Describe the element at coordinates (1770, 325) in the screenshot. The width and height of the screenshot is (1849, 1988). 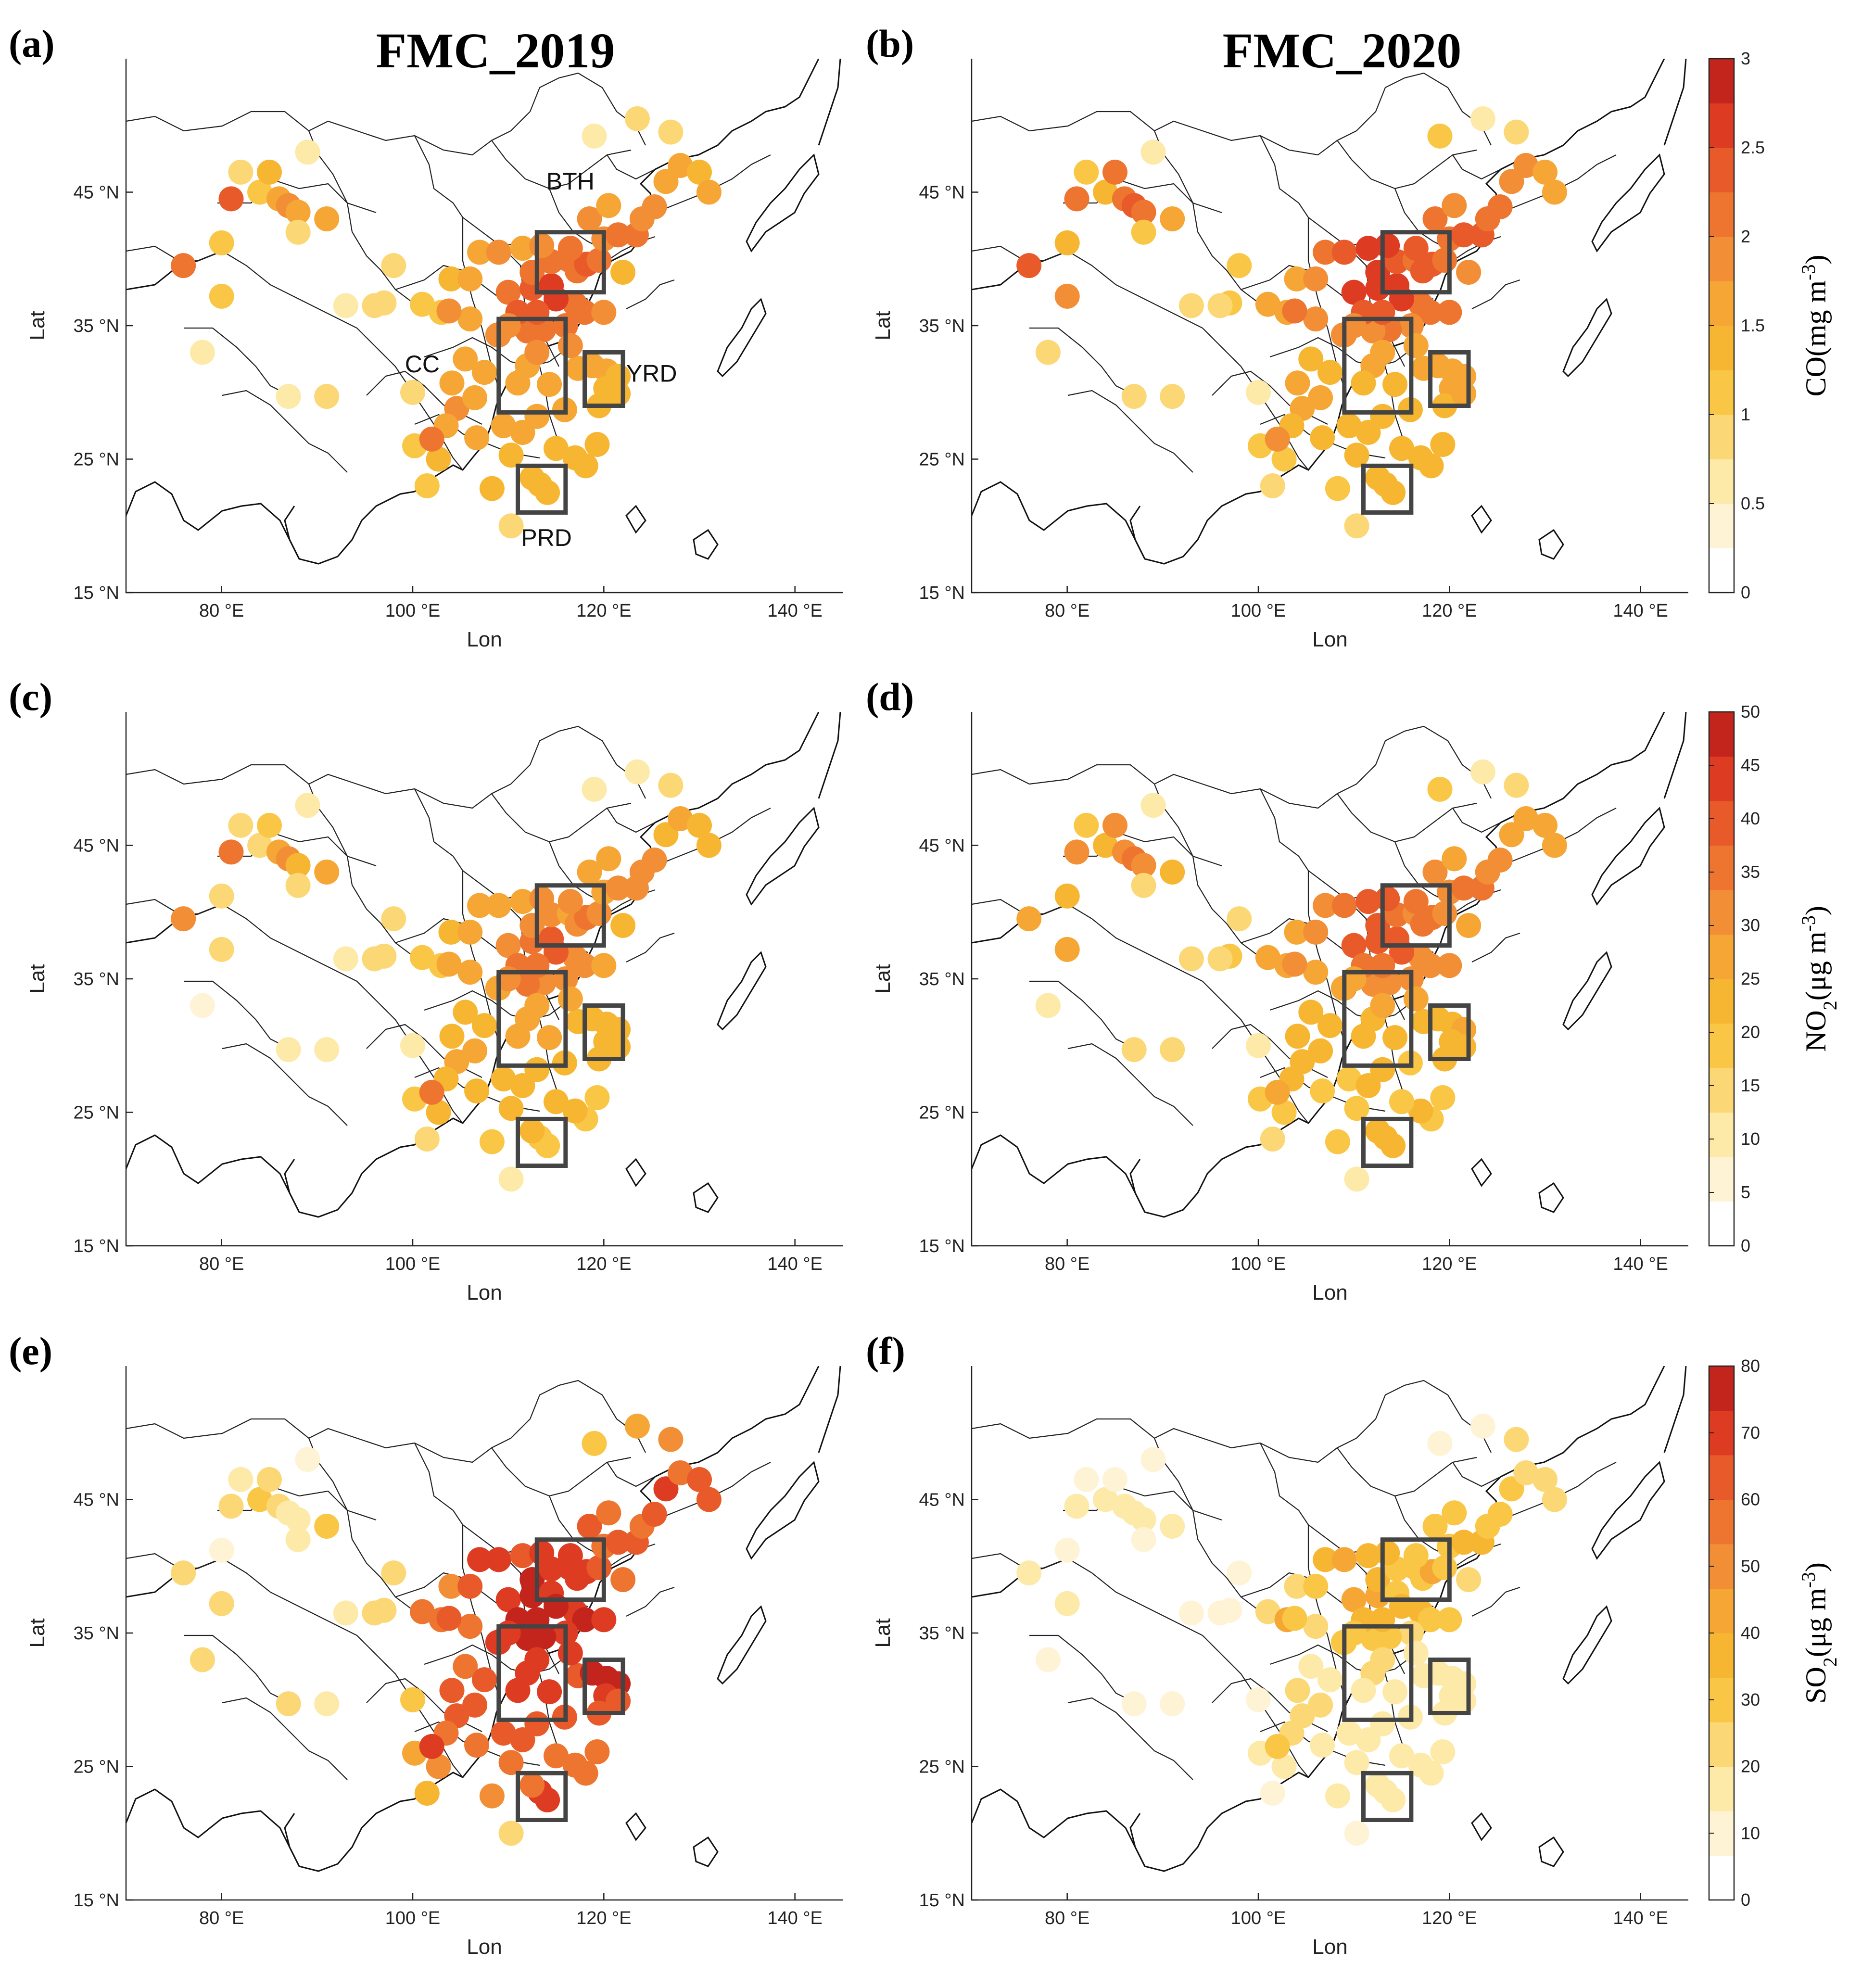
I see `colorbar-co: 0 0.5 1 1.5 2 2.5 3 CO(mg m-3)` at that location.